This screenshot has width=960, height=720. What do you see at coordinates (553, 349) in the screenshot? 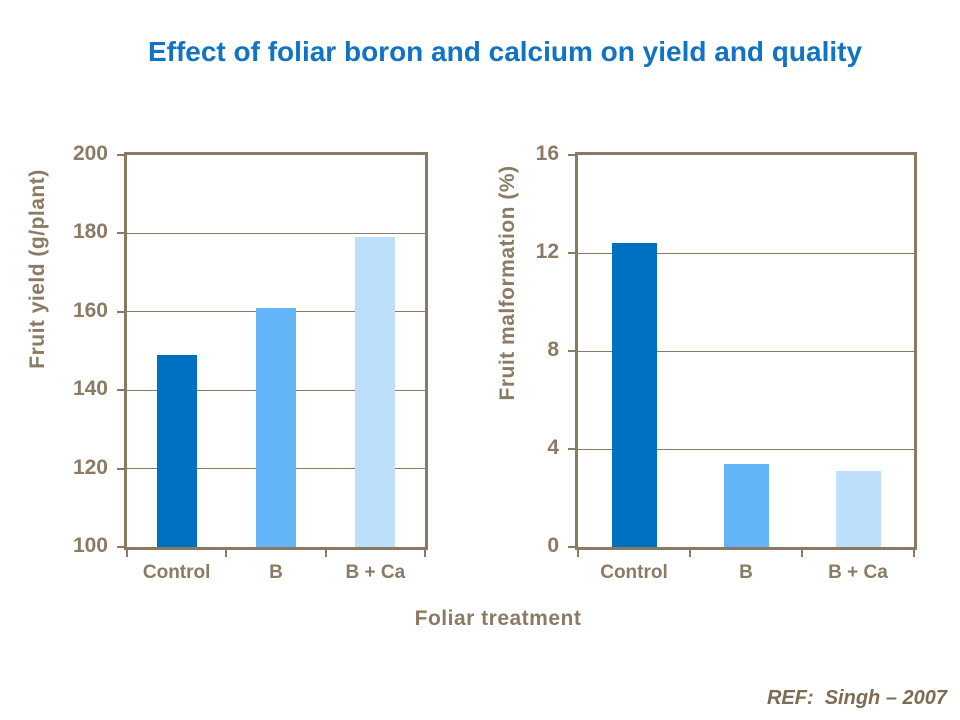
I see `y-tick-label: 8` at bounding box center [553, 349].